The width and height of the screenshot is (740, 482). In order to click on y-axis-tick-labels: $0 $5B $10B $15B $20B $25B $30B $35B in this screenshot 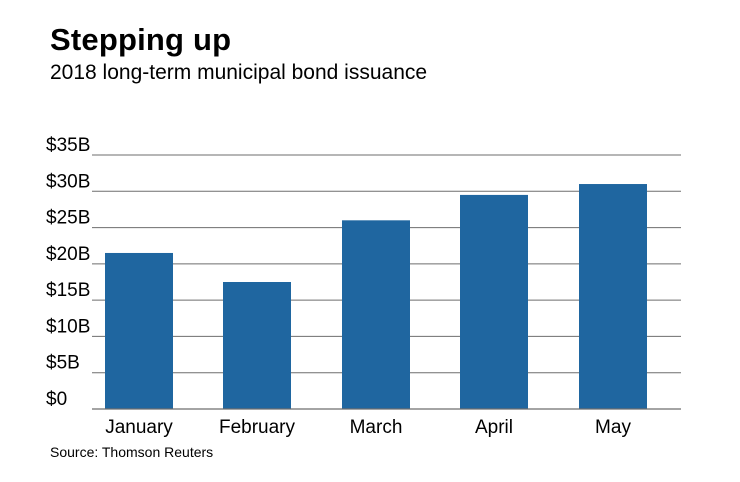, I will do `click(68, 272)`.